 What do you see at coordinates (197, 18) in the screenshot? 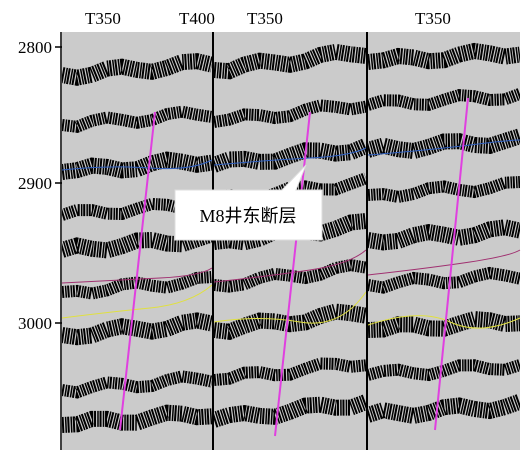
I see `trace-label: T400` at bounding box center [197, 18].